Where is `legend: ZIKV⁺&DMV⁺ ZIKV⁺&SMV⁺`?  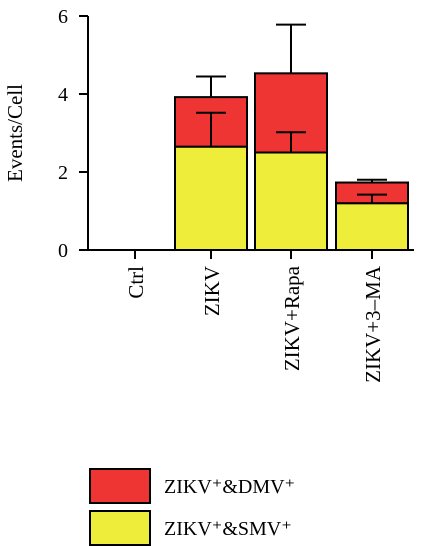 legend: ZIKV⁺&DMV⁺ ZIKV⁺&SMV⁺ is located at coordinates (192, 507).